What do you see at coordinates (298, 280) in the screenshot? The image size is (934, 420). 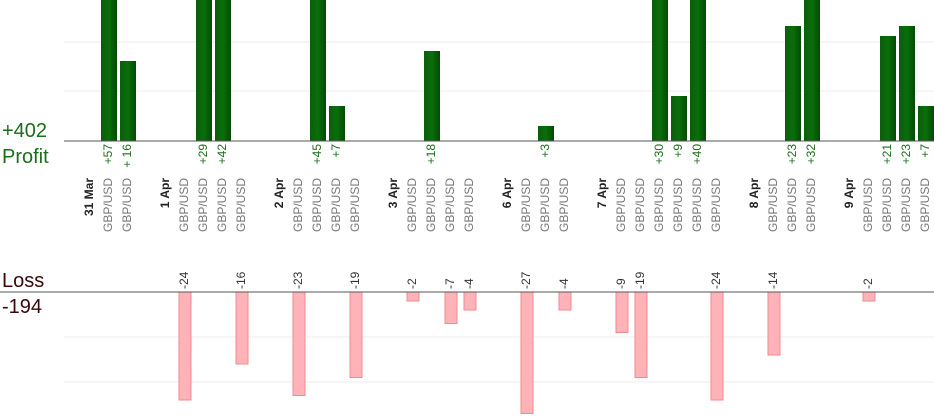 I see `loss-value: -23` at bounding box center [298, 280].